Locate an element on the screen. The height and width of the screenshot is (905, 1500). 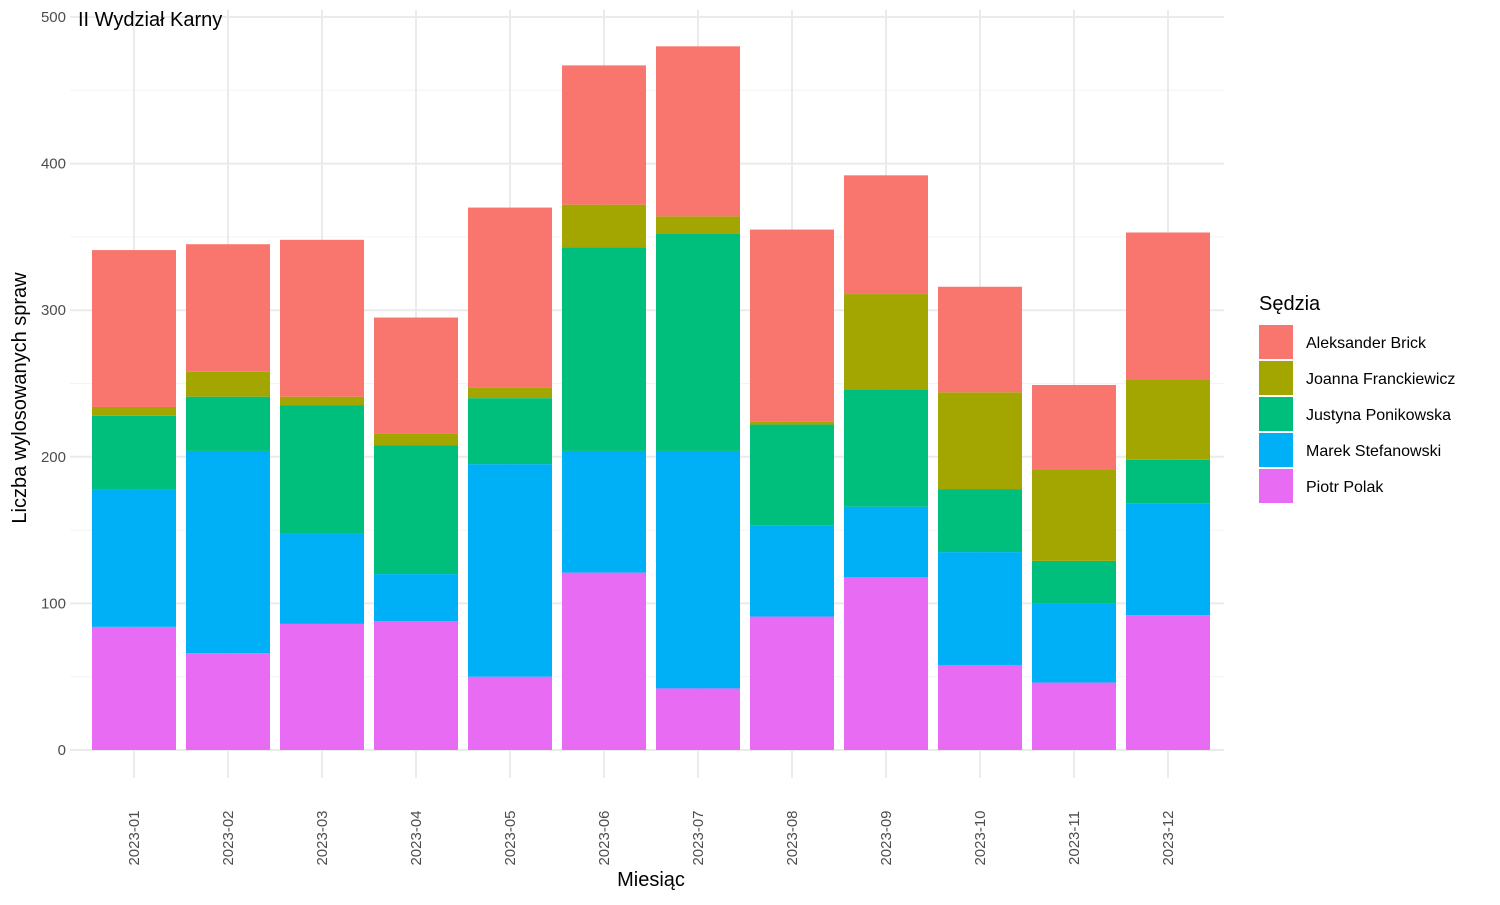
legend-title: Sędzia is located at coordinates (1290, 304).